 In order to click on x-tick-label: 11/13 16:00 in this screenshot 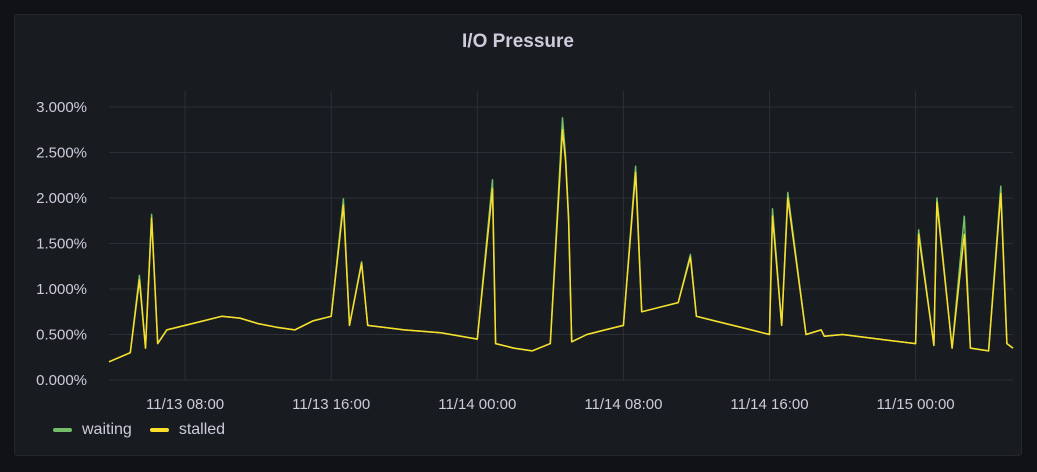, I will do `click(331, 404)`.